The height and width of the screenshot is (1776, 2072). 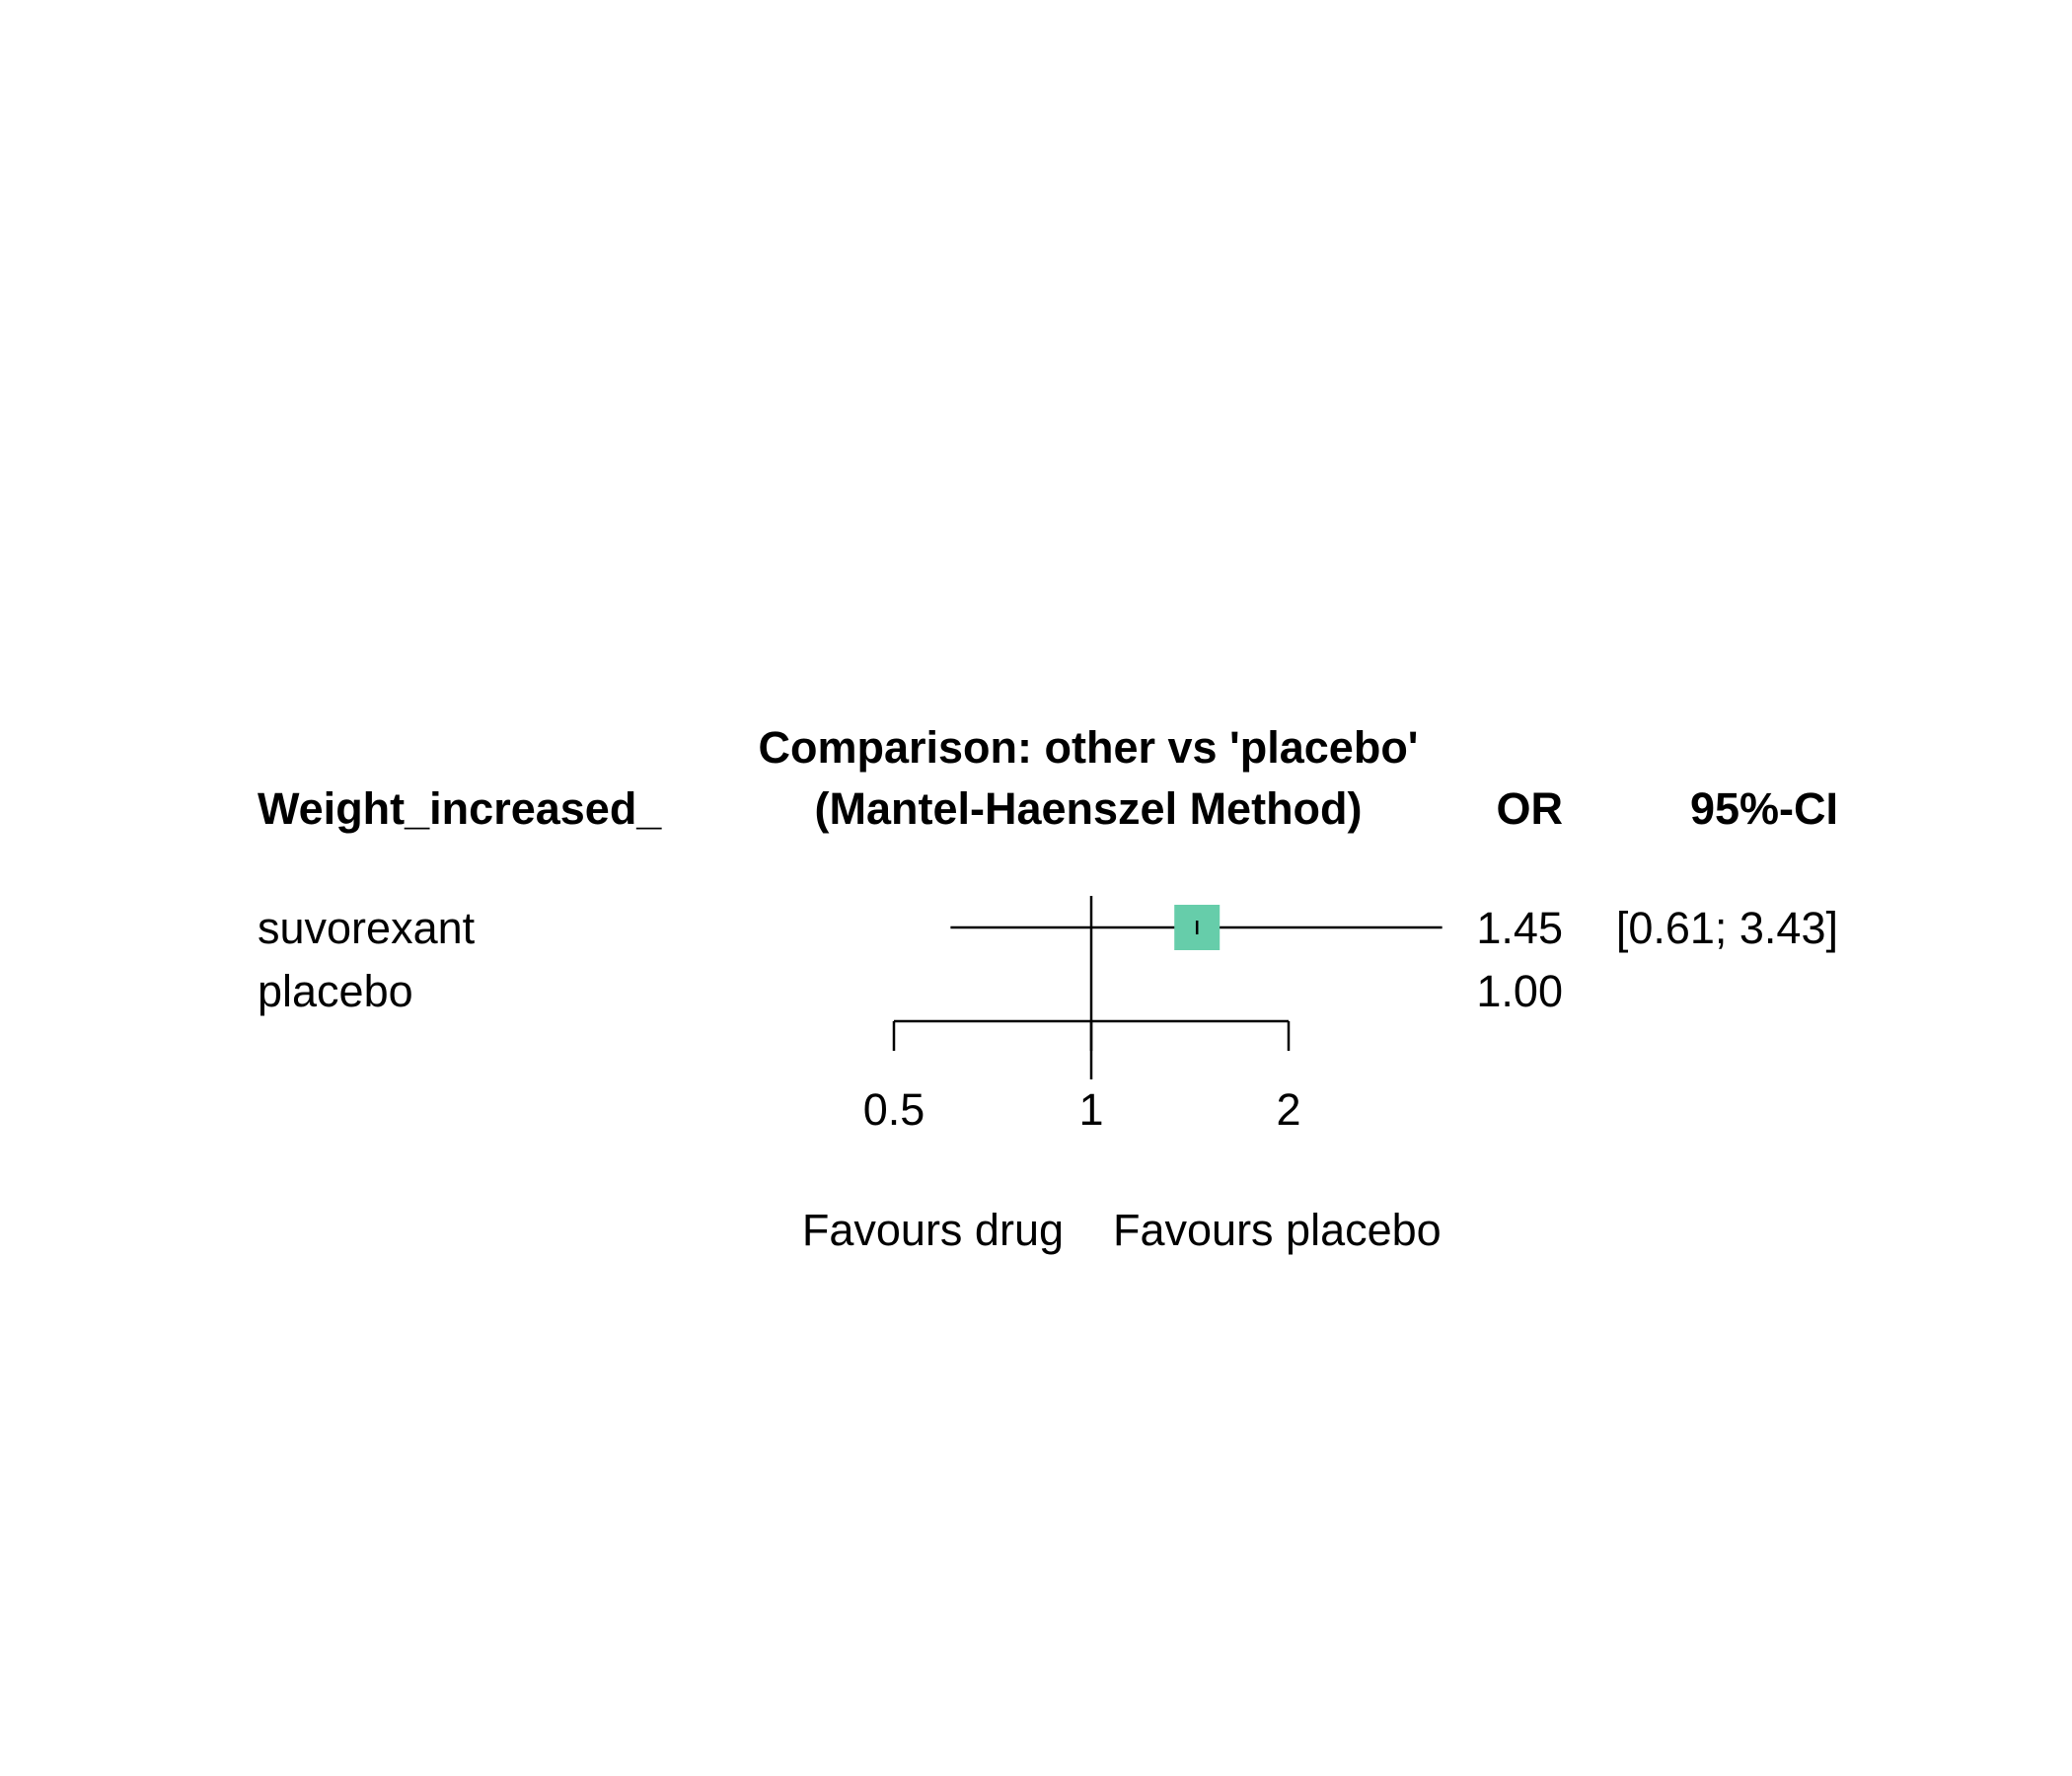 I want to click on x-axis: 0.5 1 2, so click(x=1082, y=1077).